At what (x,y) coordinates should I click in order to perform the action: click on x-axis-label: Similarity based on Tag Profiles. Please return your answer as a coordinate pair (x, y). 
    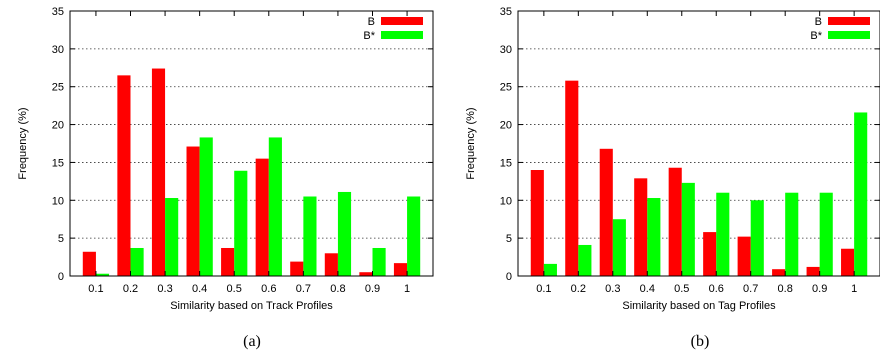
    Looking at the image, I should click on (699, 306).